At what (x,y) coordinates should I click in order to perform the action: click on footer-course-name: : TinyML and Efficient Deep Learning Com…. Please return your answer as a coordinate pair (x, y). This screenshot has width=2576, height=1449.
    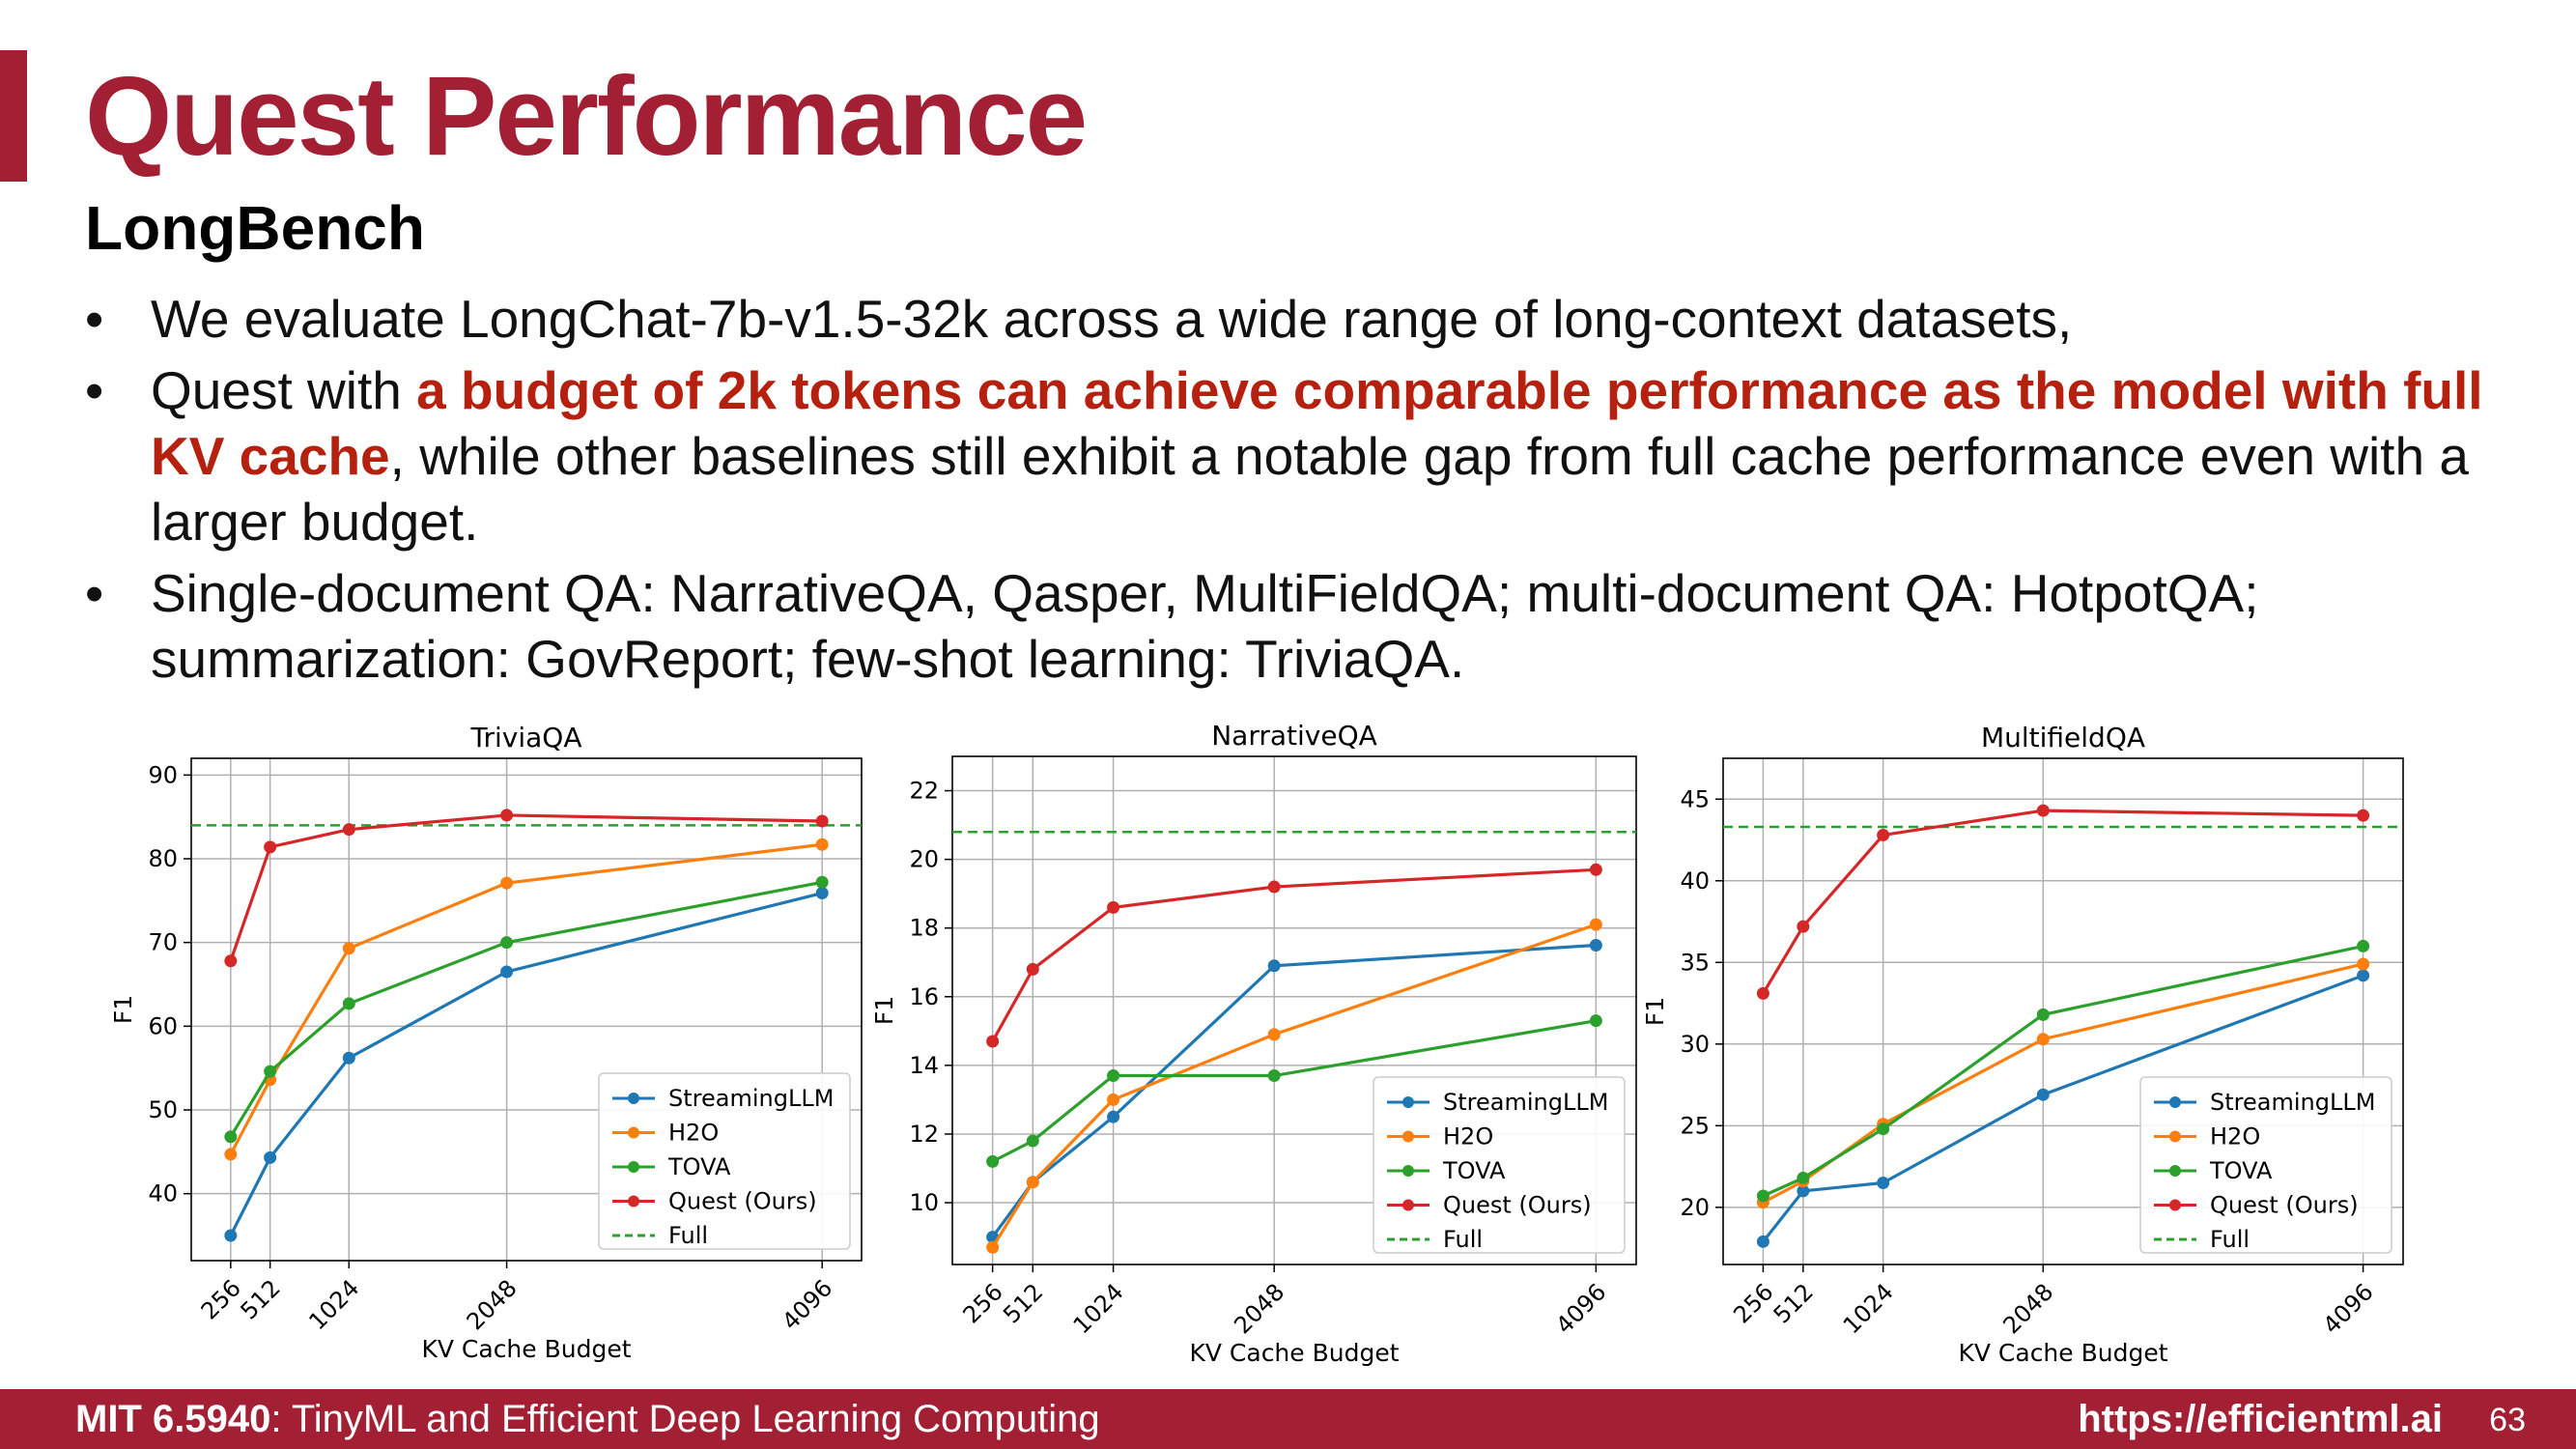
    Looking at the image, I should click on (685, 1419).